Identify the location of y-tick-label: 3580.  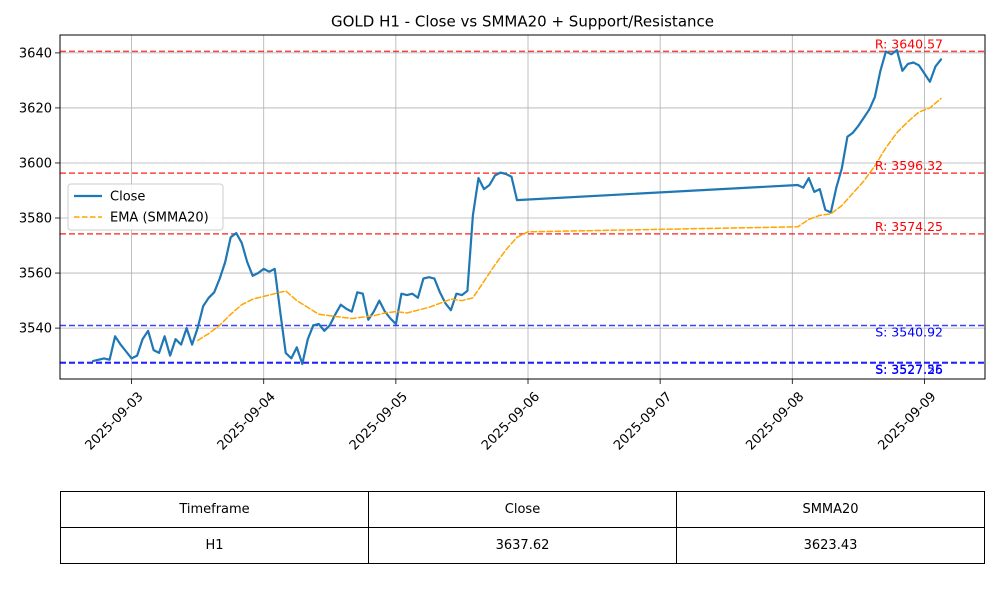
(35, 219).